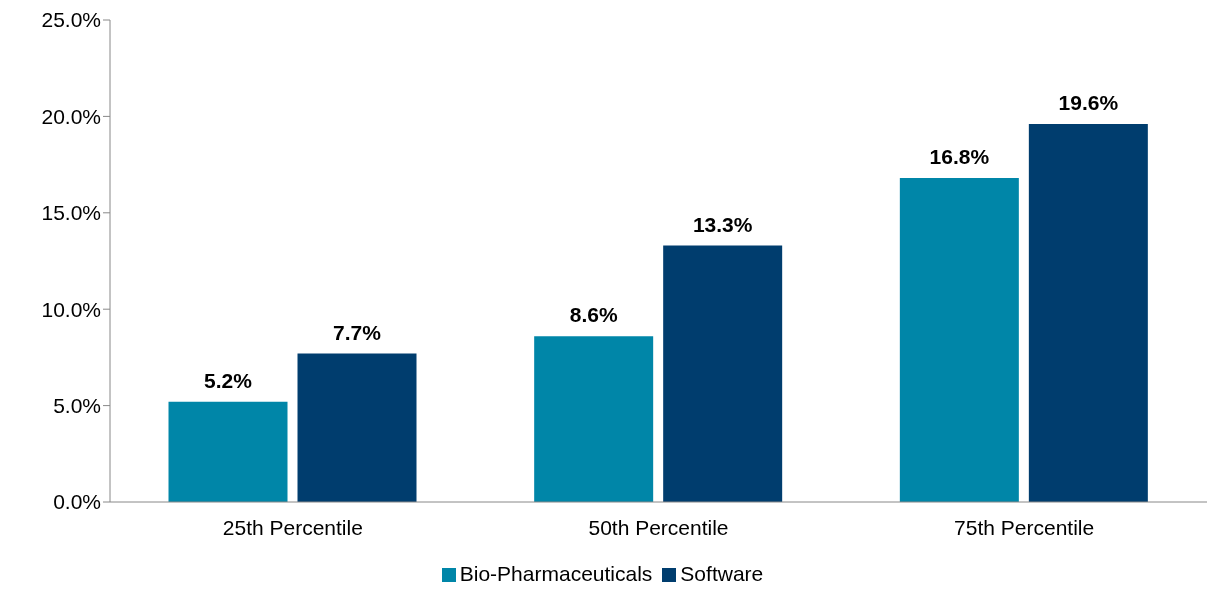 The width and height of the screenshot is (1207, 592). Describe the element at coordinates (1088, 103) in the screenshot. I see `data-label: 19.6%` at that location.